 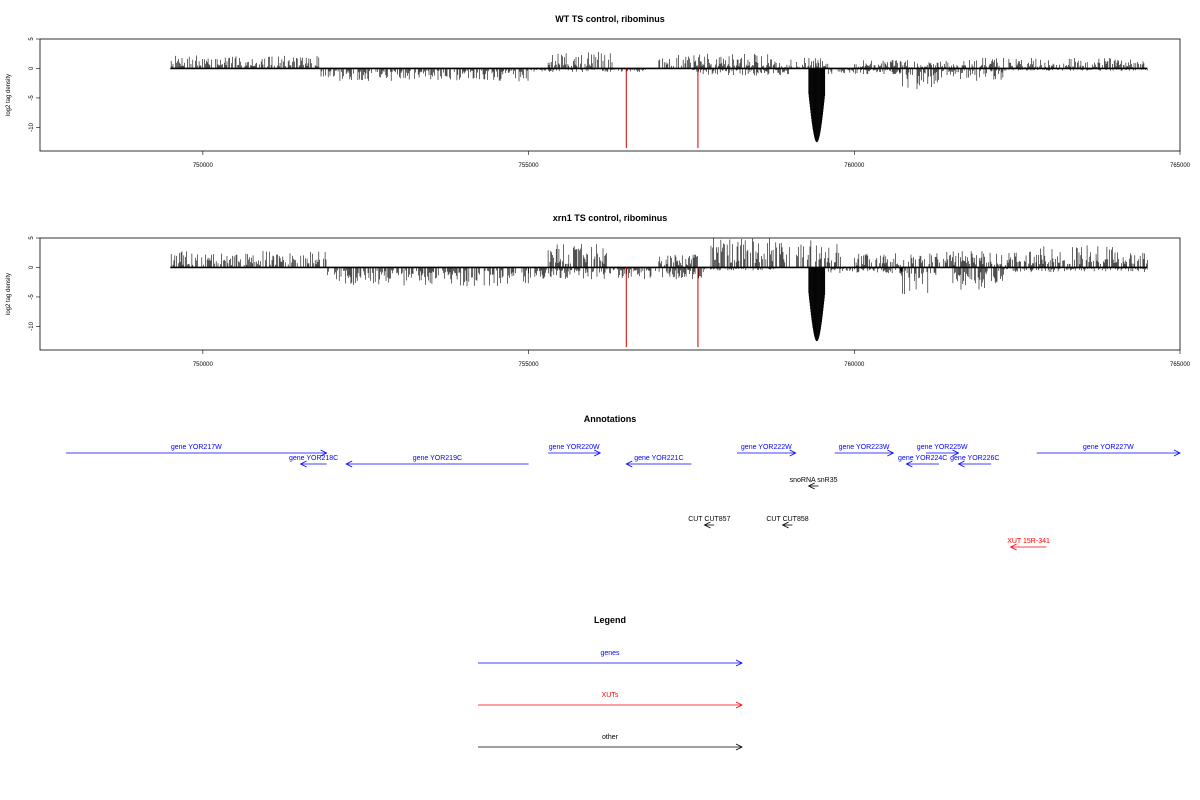 What do you see at coordinates (974, 458) in the screenshot?
I see `annotation-label: gene YOR226C` at bounding box center [974, 458].